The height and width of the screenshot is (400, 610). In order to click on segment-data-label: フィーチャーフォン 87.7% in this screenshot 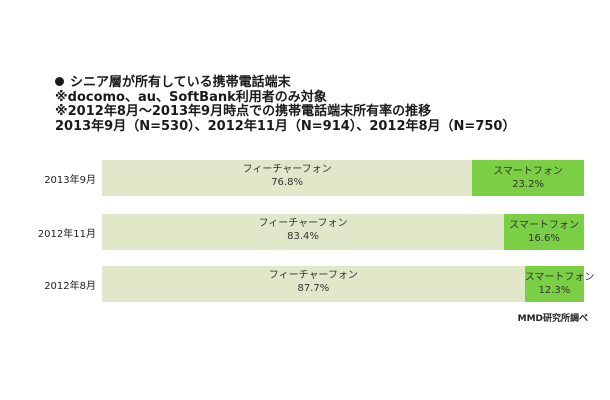, I will do `click(313, 282)`.